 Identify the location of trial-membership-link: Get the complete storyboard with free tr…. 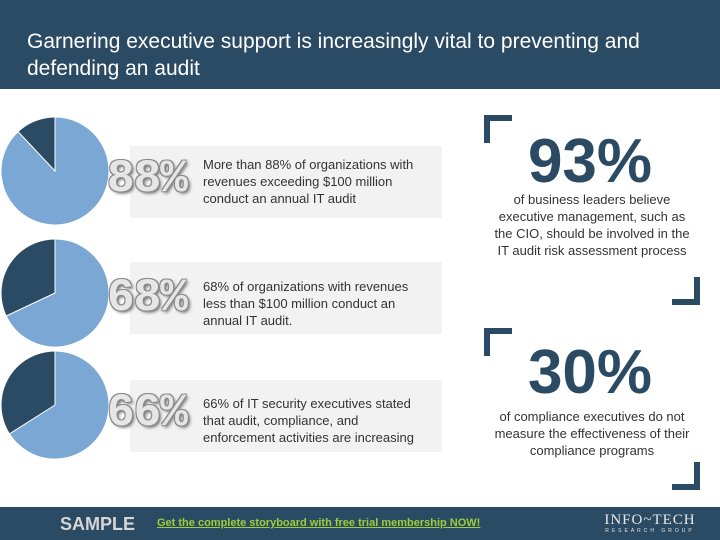
(319, 523).